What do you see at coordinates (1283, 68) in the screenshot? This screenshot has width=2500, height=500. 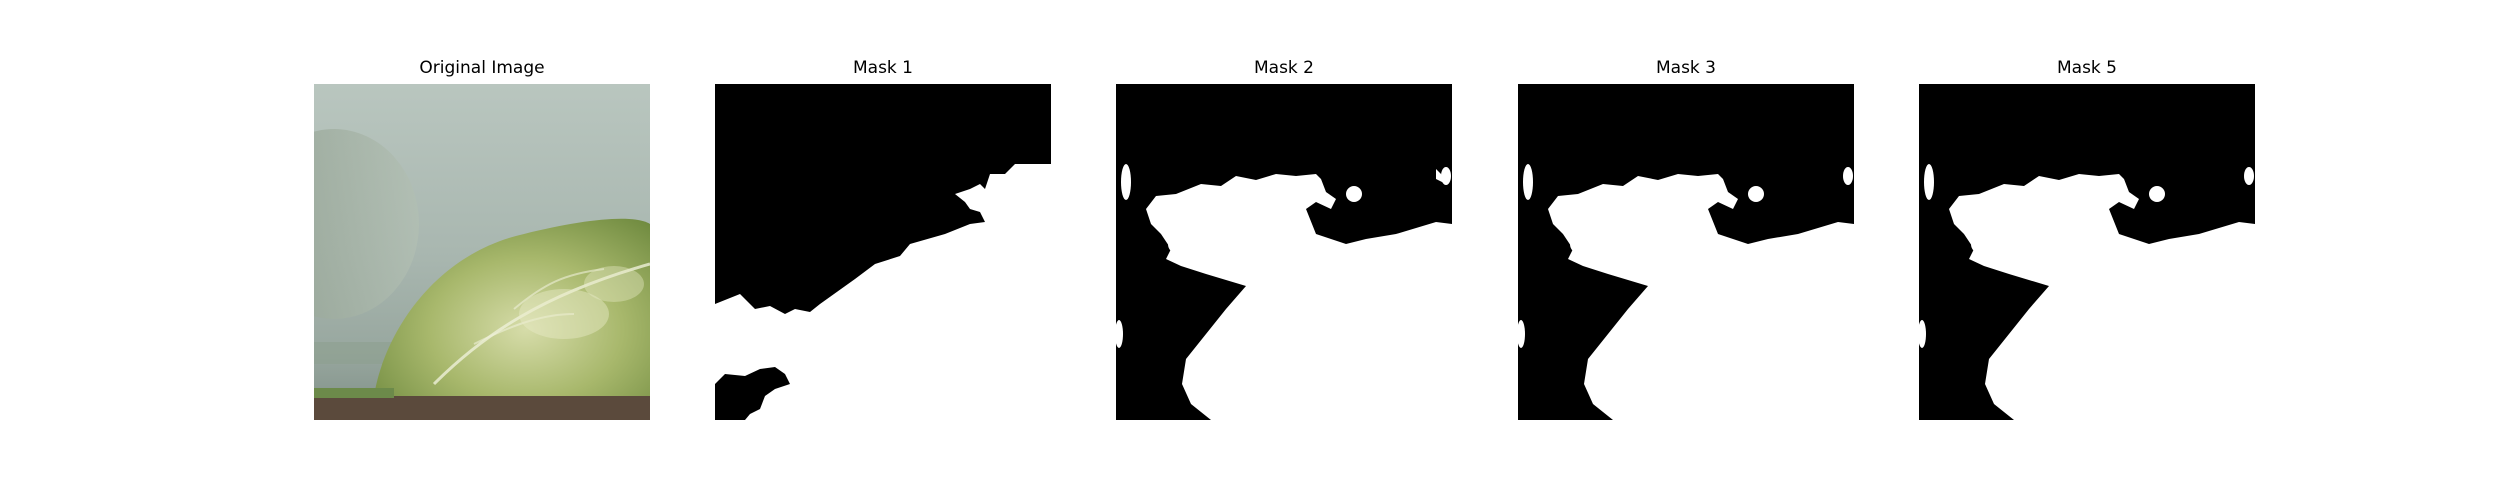 I see `panel-title: Mask 2` at bounding box center [1283, 68].